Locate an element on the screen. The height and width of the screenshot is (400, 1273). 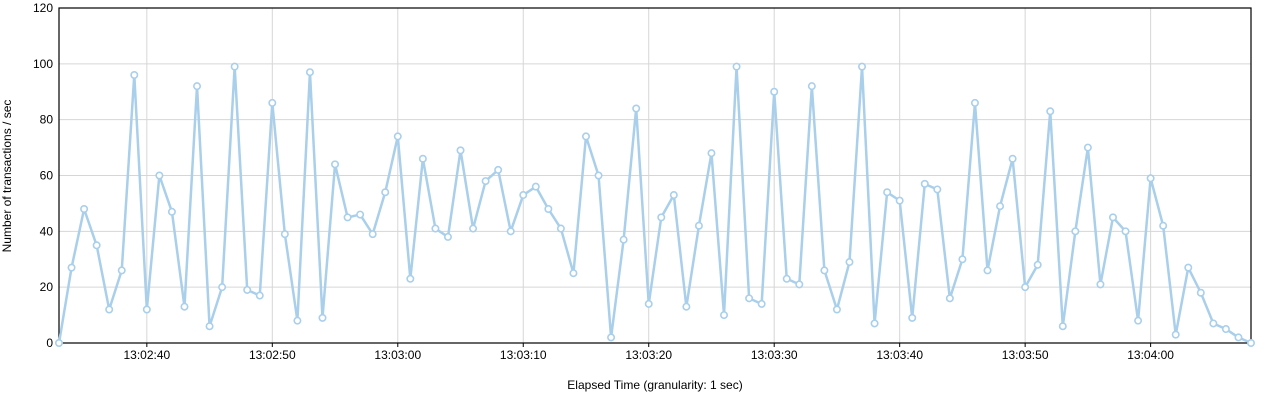
y-tick-label: 100 is located at coordinates (43, 64).